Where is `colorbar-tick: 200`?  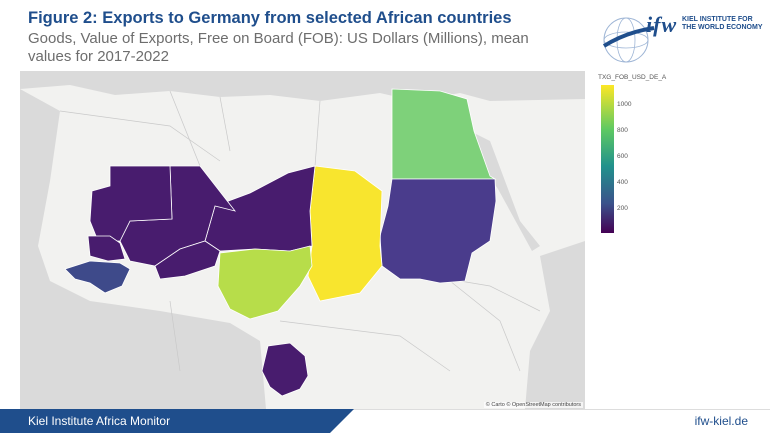
colorbar-tick: 200 is located at coordinates (622, 208).